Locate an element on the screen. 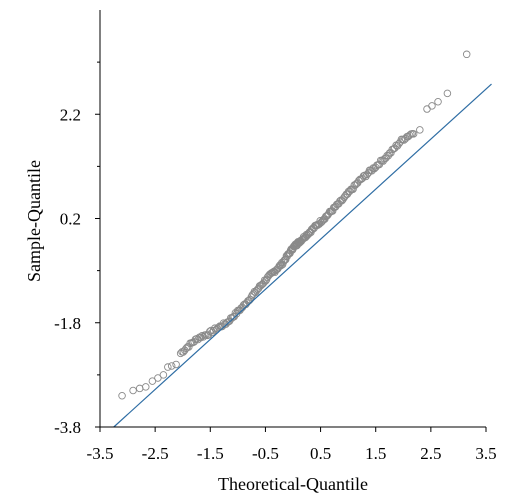 Image resolution: width=527 pixels, height=502 pixels. x-tick-label: -2.5 is located at coordinates (155, 453).